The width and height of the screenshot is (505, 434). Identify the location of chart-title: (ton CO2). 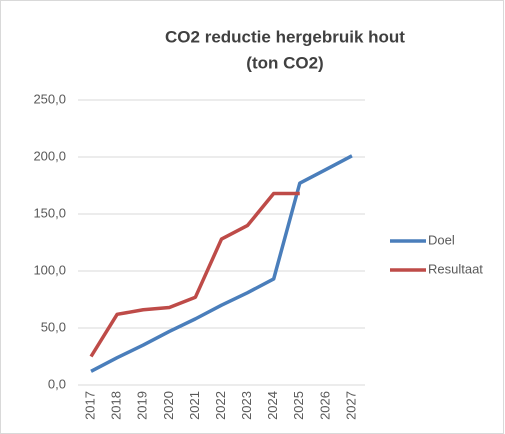
(284, 62).